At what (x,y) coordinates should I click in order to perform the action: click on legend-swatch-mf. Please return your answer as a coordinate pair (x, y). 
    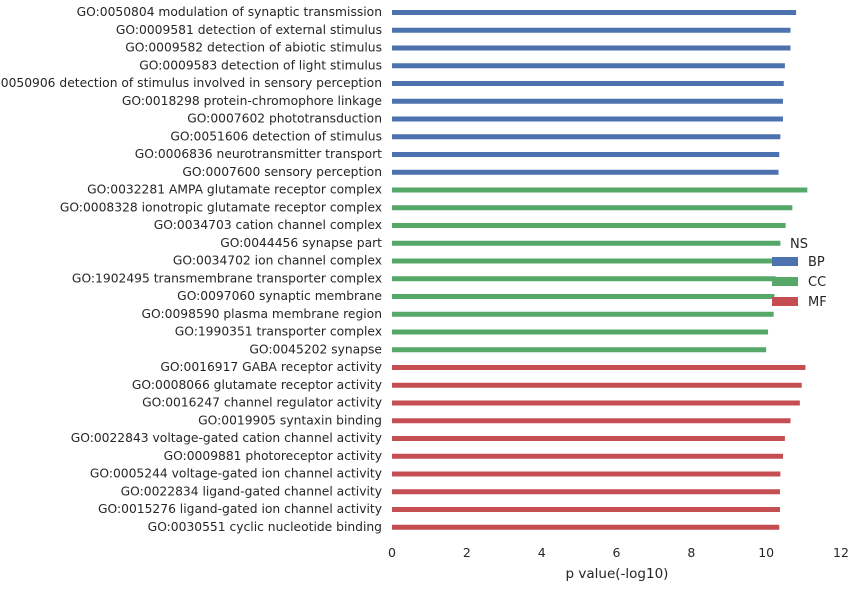
    Looking at the image, I should click on (785, 301).